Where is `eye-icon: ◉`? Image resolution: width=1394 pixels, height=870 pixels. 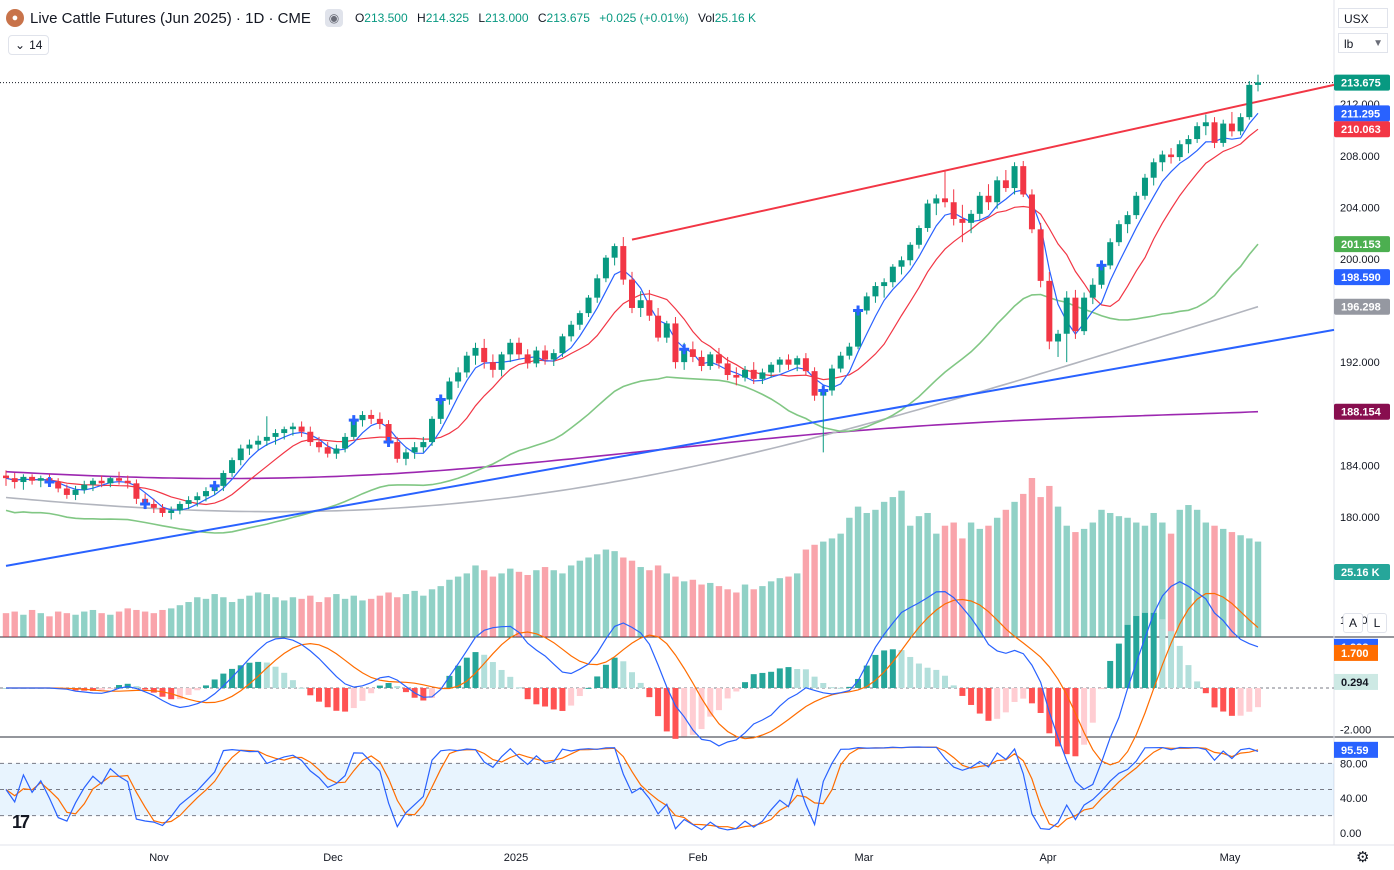
eye-icon: ◉ is located at coordinates (333, 18).